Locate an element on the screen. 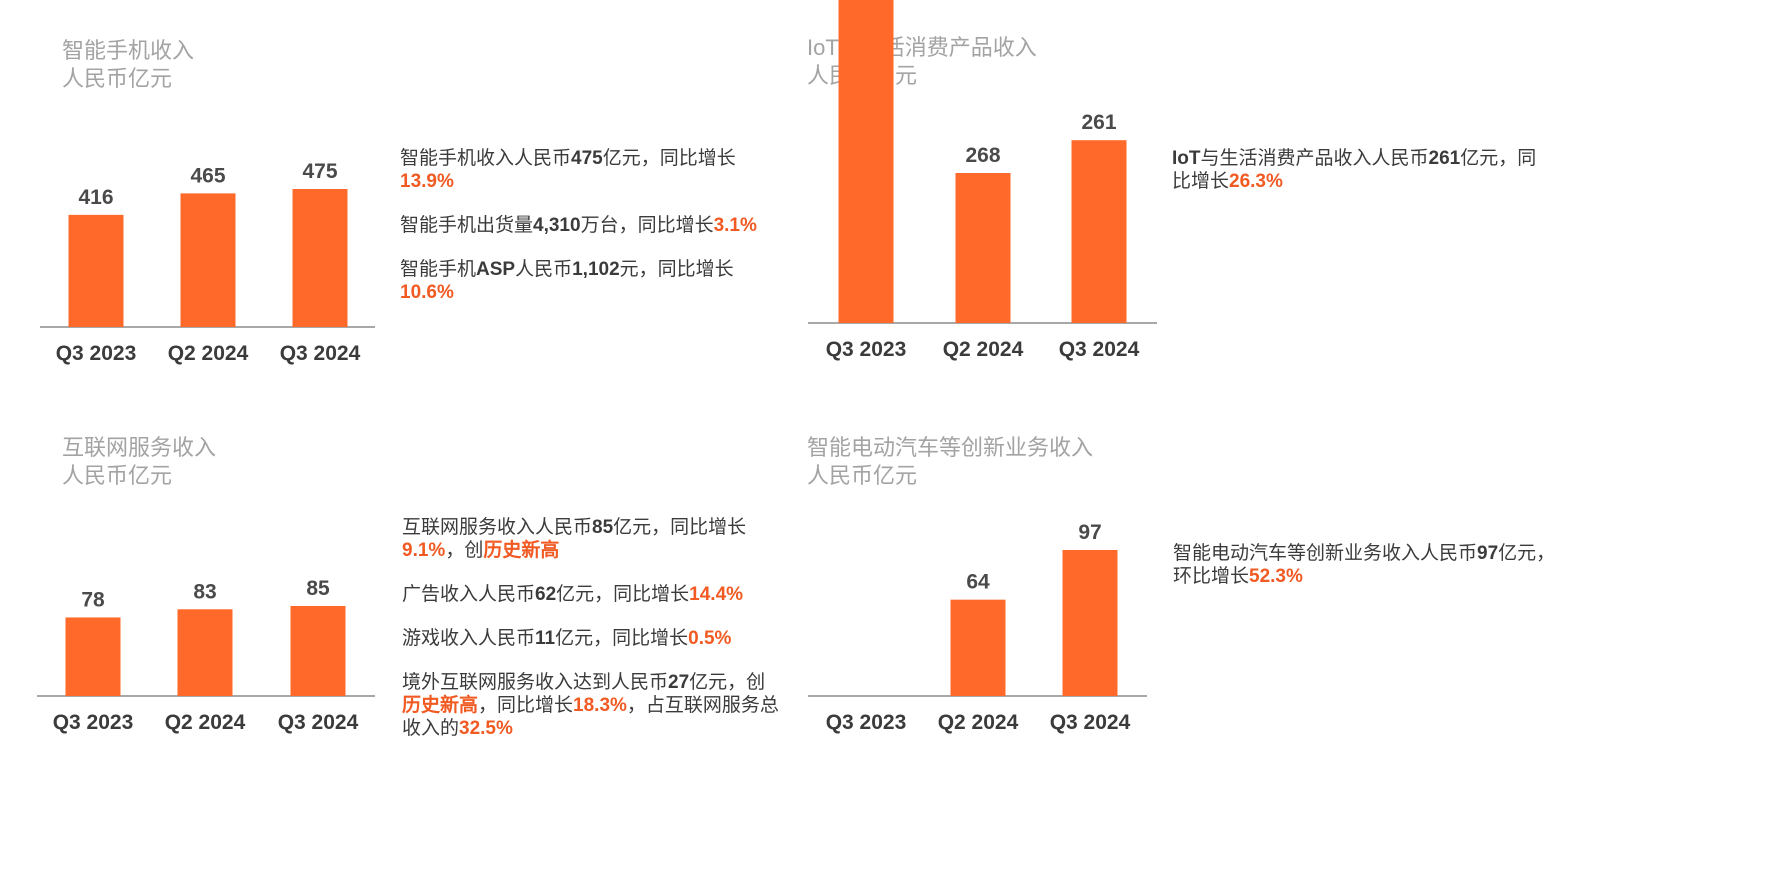 The height and width of the screenshot is (874, 1790). description-paragraph: 智能手机收入人民币475亿元，同比增长 13.9% is located at coordinates (582, 170).